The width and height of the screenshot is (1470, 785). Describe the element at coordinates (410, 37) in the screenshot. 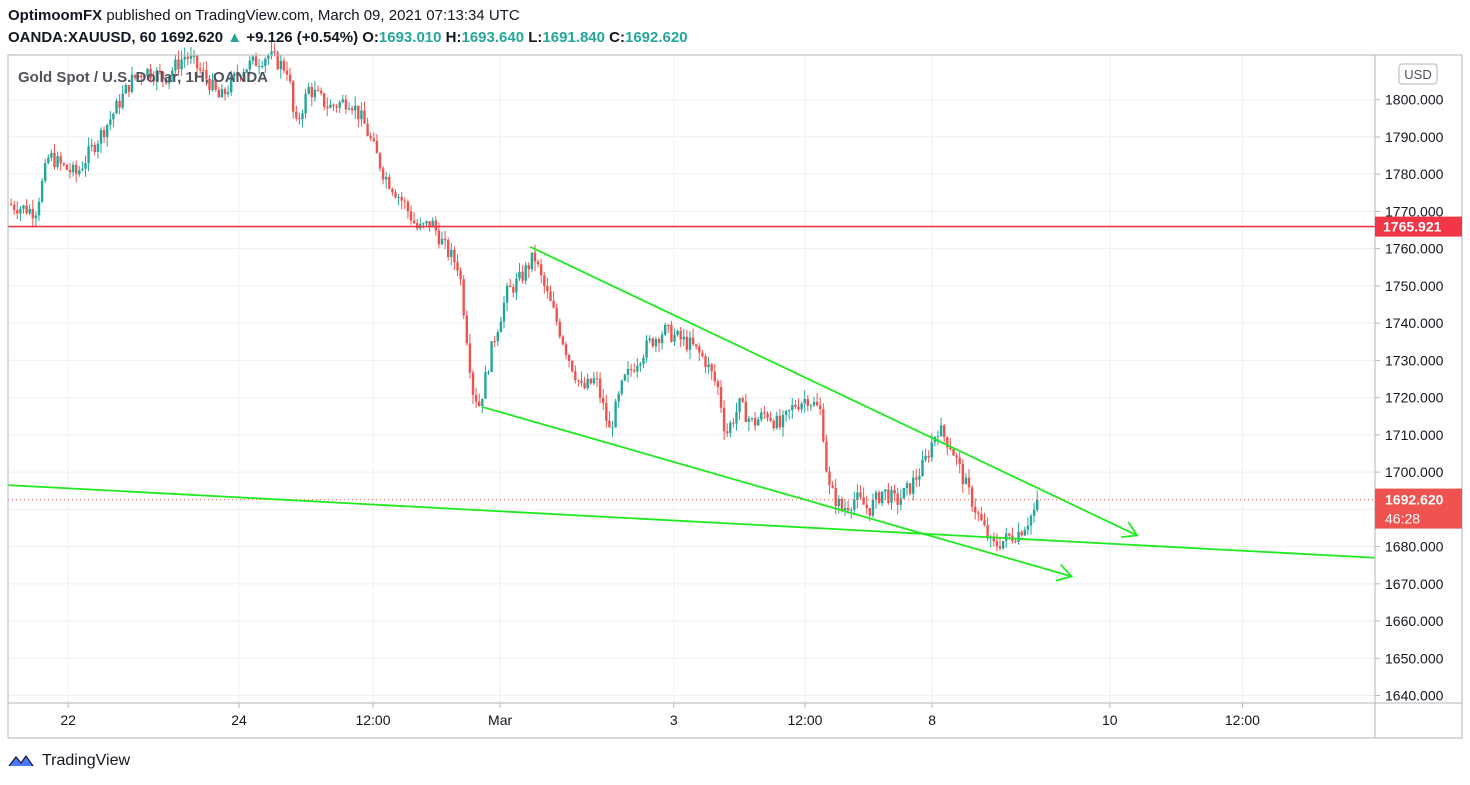

I see `open-value: 1693.010` at that location.